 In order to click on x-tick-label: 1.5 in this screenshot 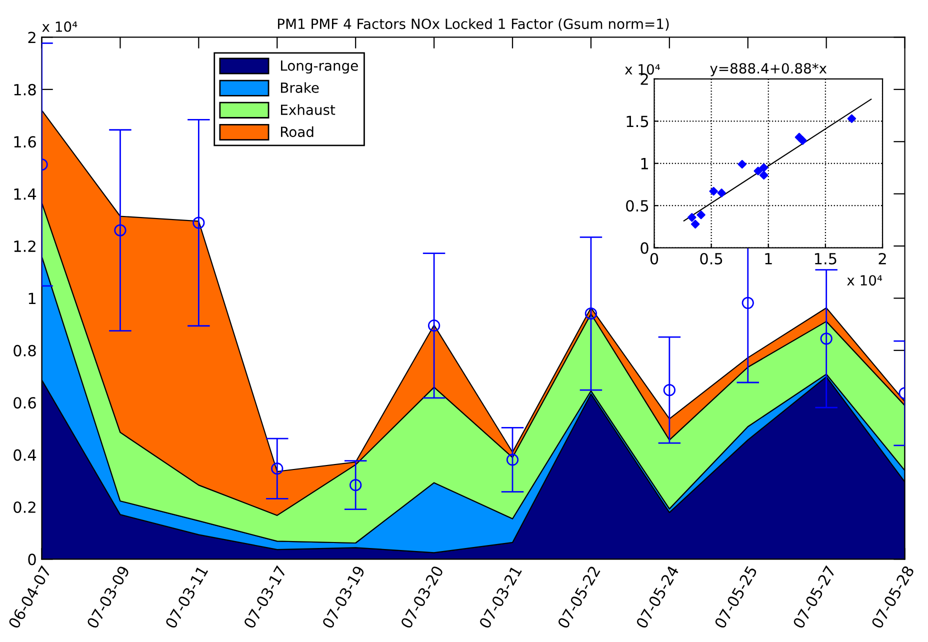, I will do `click(825, 258)`.